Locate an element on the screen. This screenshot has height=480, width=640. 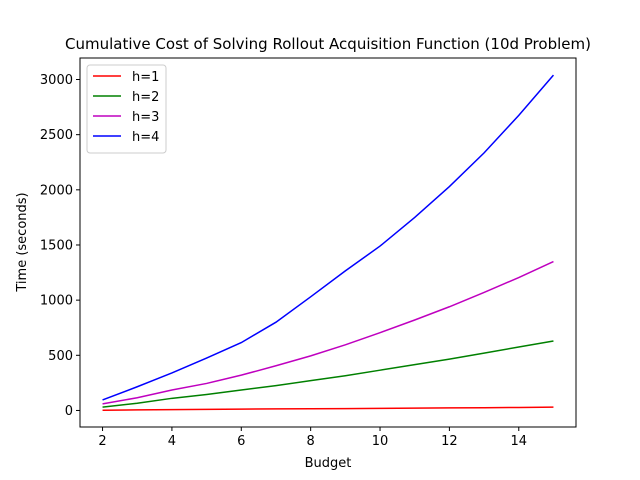
y-axis-ticks: 0 500 1000 1500 2000 2500 3000 is located at coordinates (60, 246).